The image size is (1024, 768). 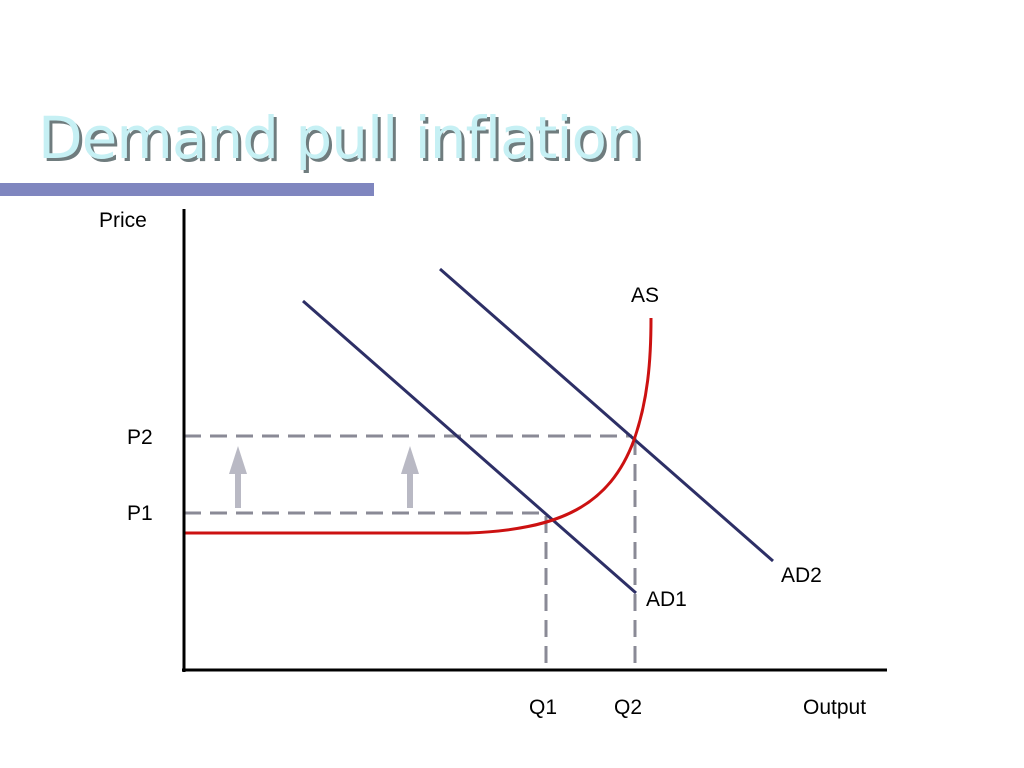 What do you see at coordinates (666, 599) in the screenshot?
I see `ad1-label: AD1` at bounding box center [666, 599].